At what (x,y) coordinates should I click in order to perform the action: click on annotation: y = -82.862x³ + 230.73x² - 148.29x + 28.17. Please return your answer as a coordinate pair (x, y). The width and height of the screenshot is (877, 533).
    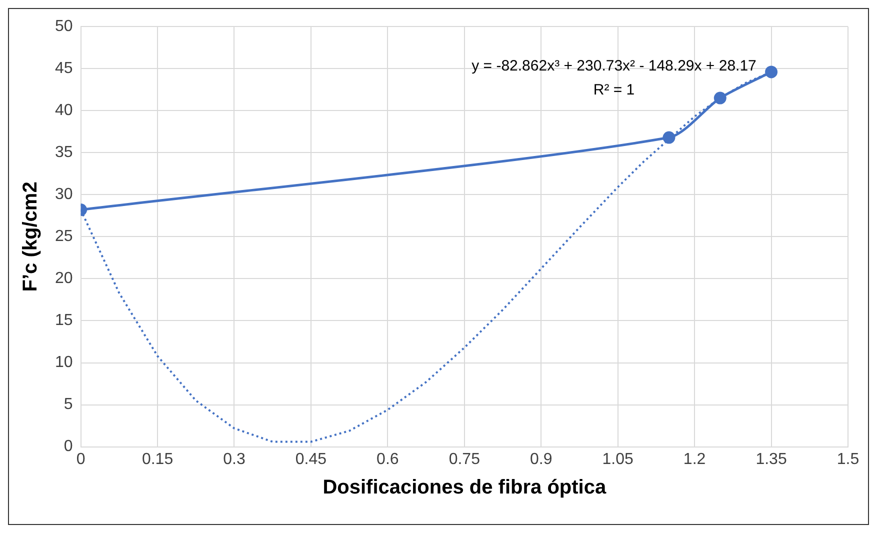
    Looking at the image, I should click on (614, 66).